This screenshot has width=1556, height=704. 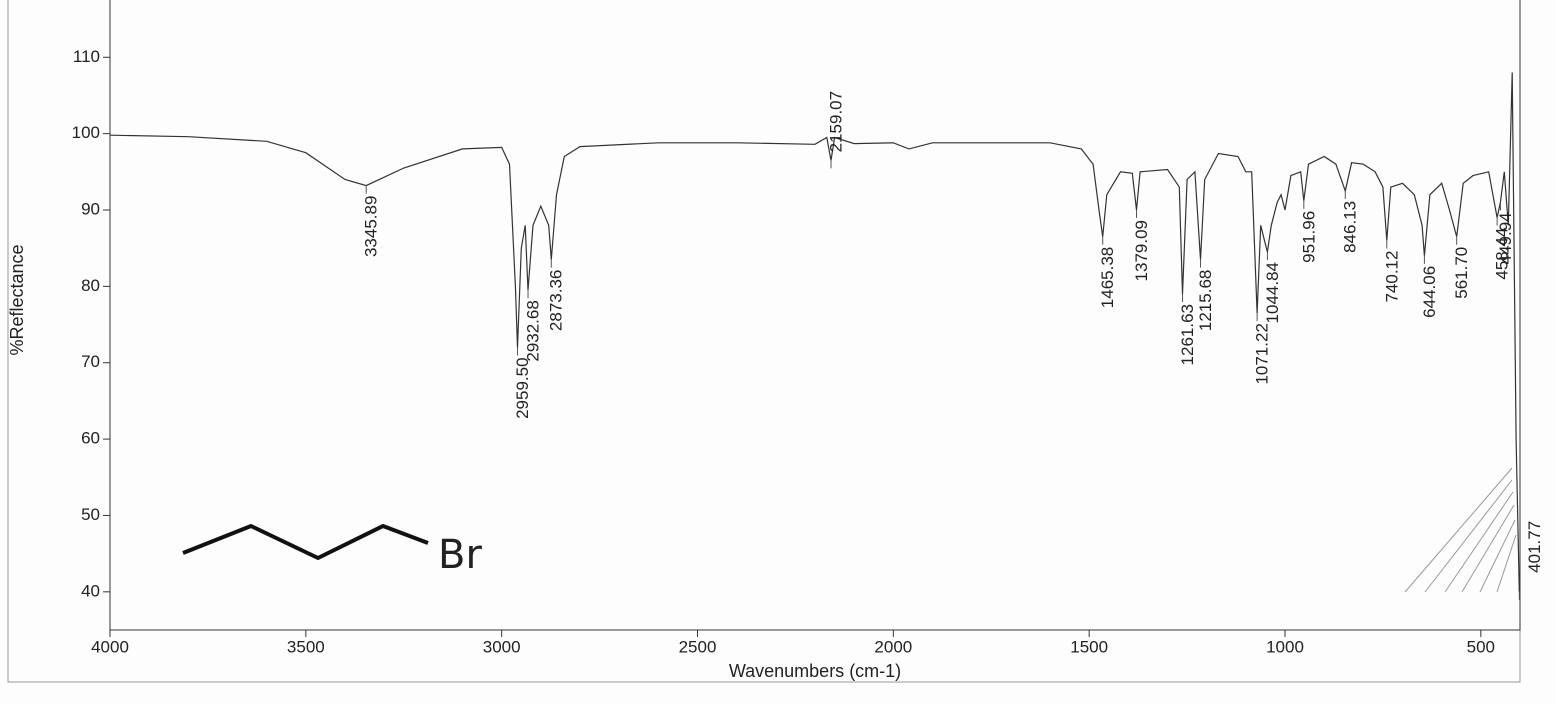 What do you see at coordinates (1534, 547) in the screenshot?
I see `peak-label: 401.77` at bounding box center [1534, 547].